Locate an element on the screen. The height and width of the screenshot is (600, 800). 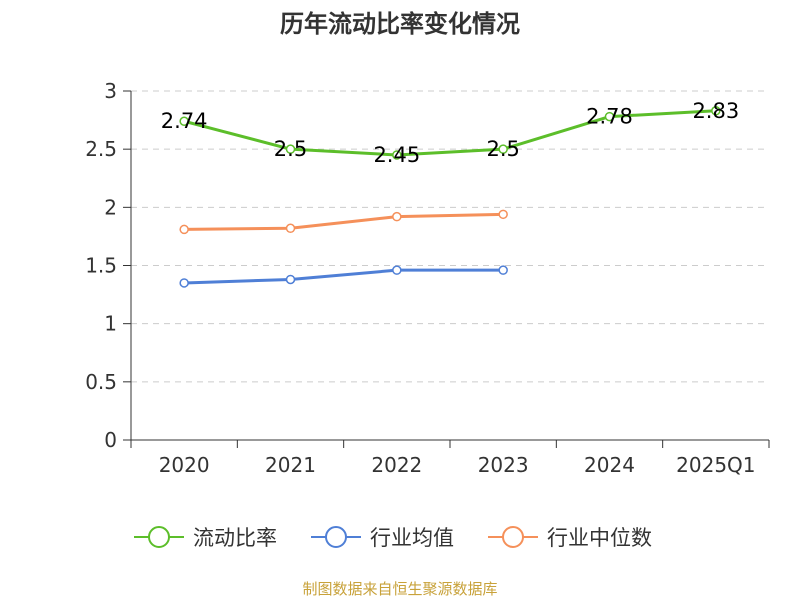
data-label: 2.83 is located at coordinates (715, 111).